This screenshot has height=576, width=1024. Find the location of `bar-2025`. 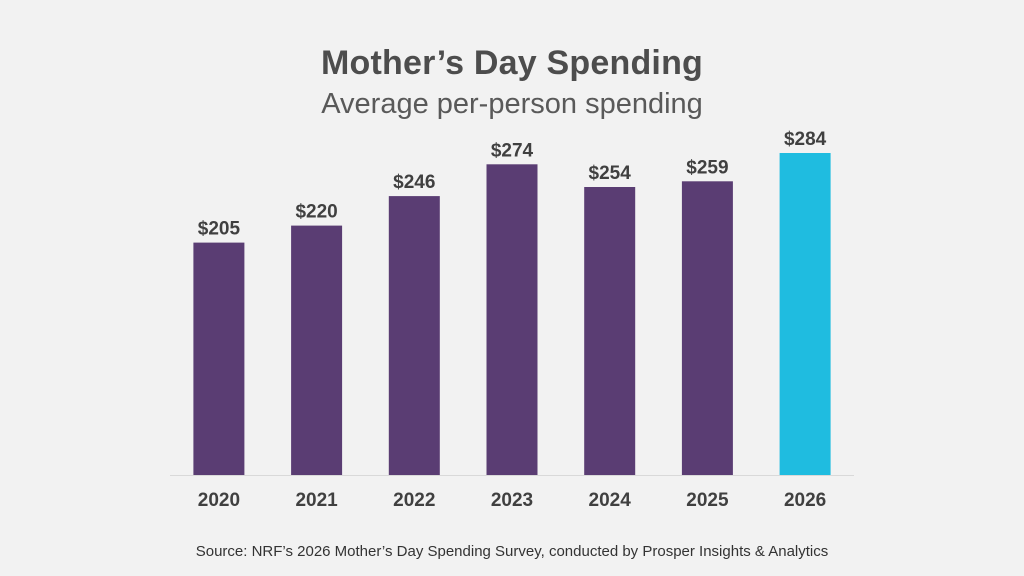

bar-2025 is located at coordinates (707, 328).